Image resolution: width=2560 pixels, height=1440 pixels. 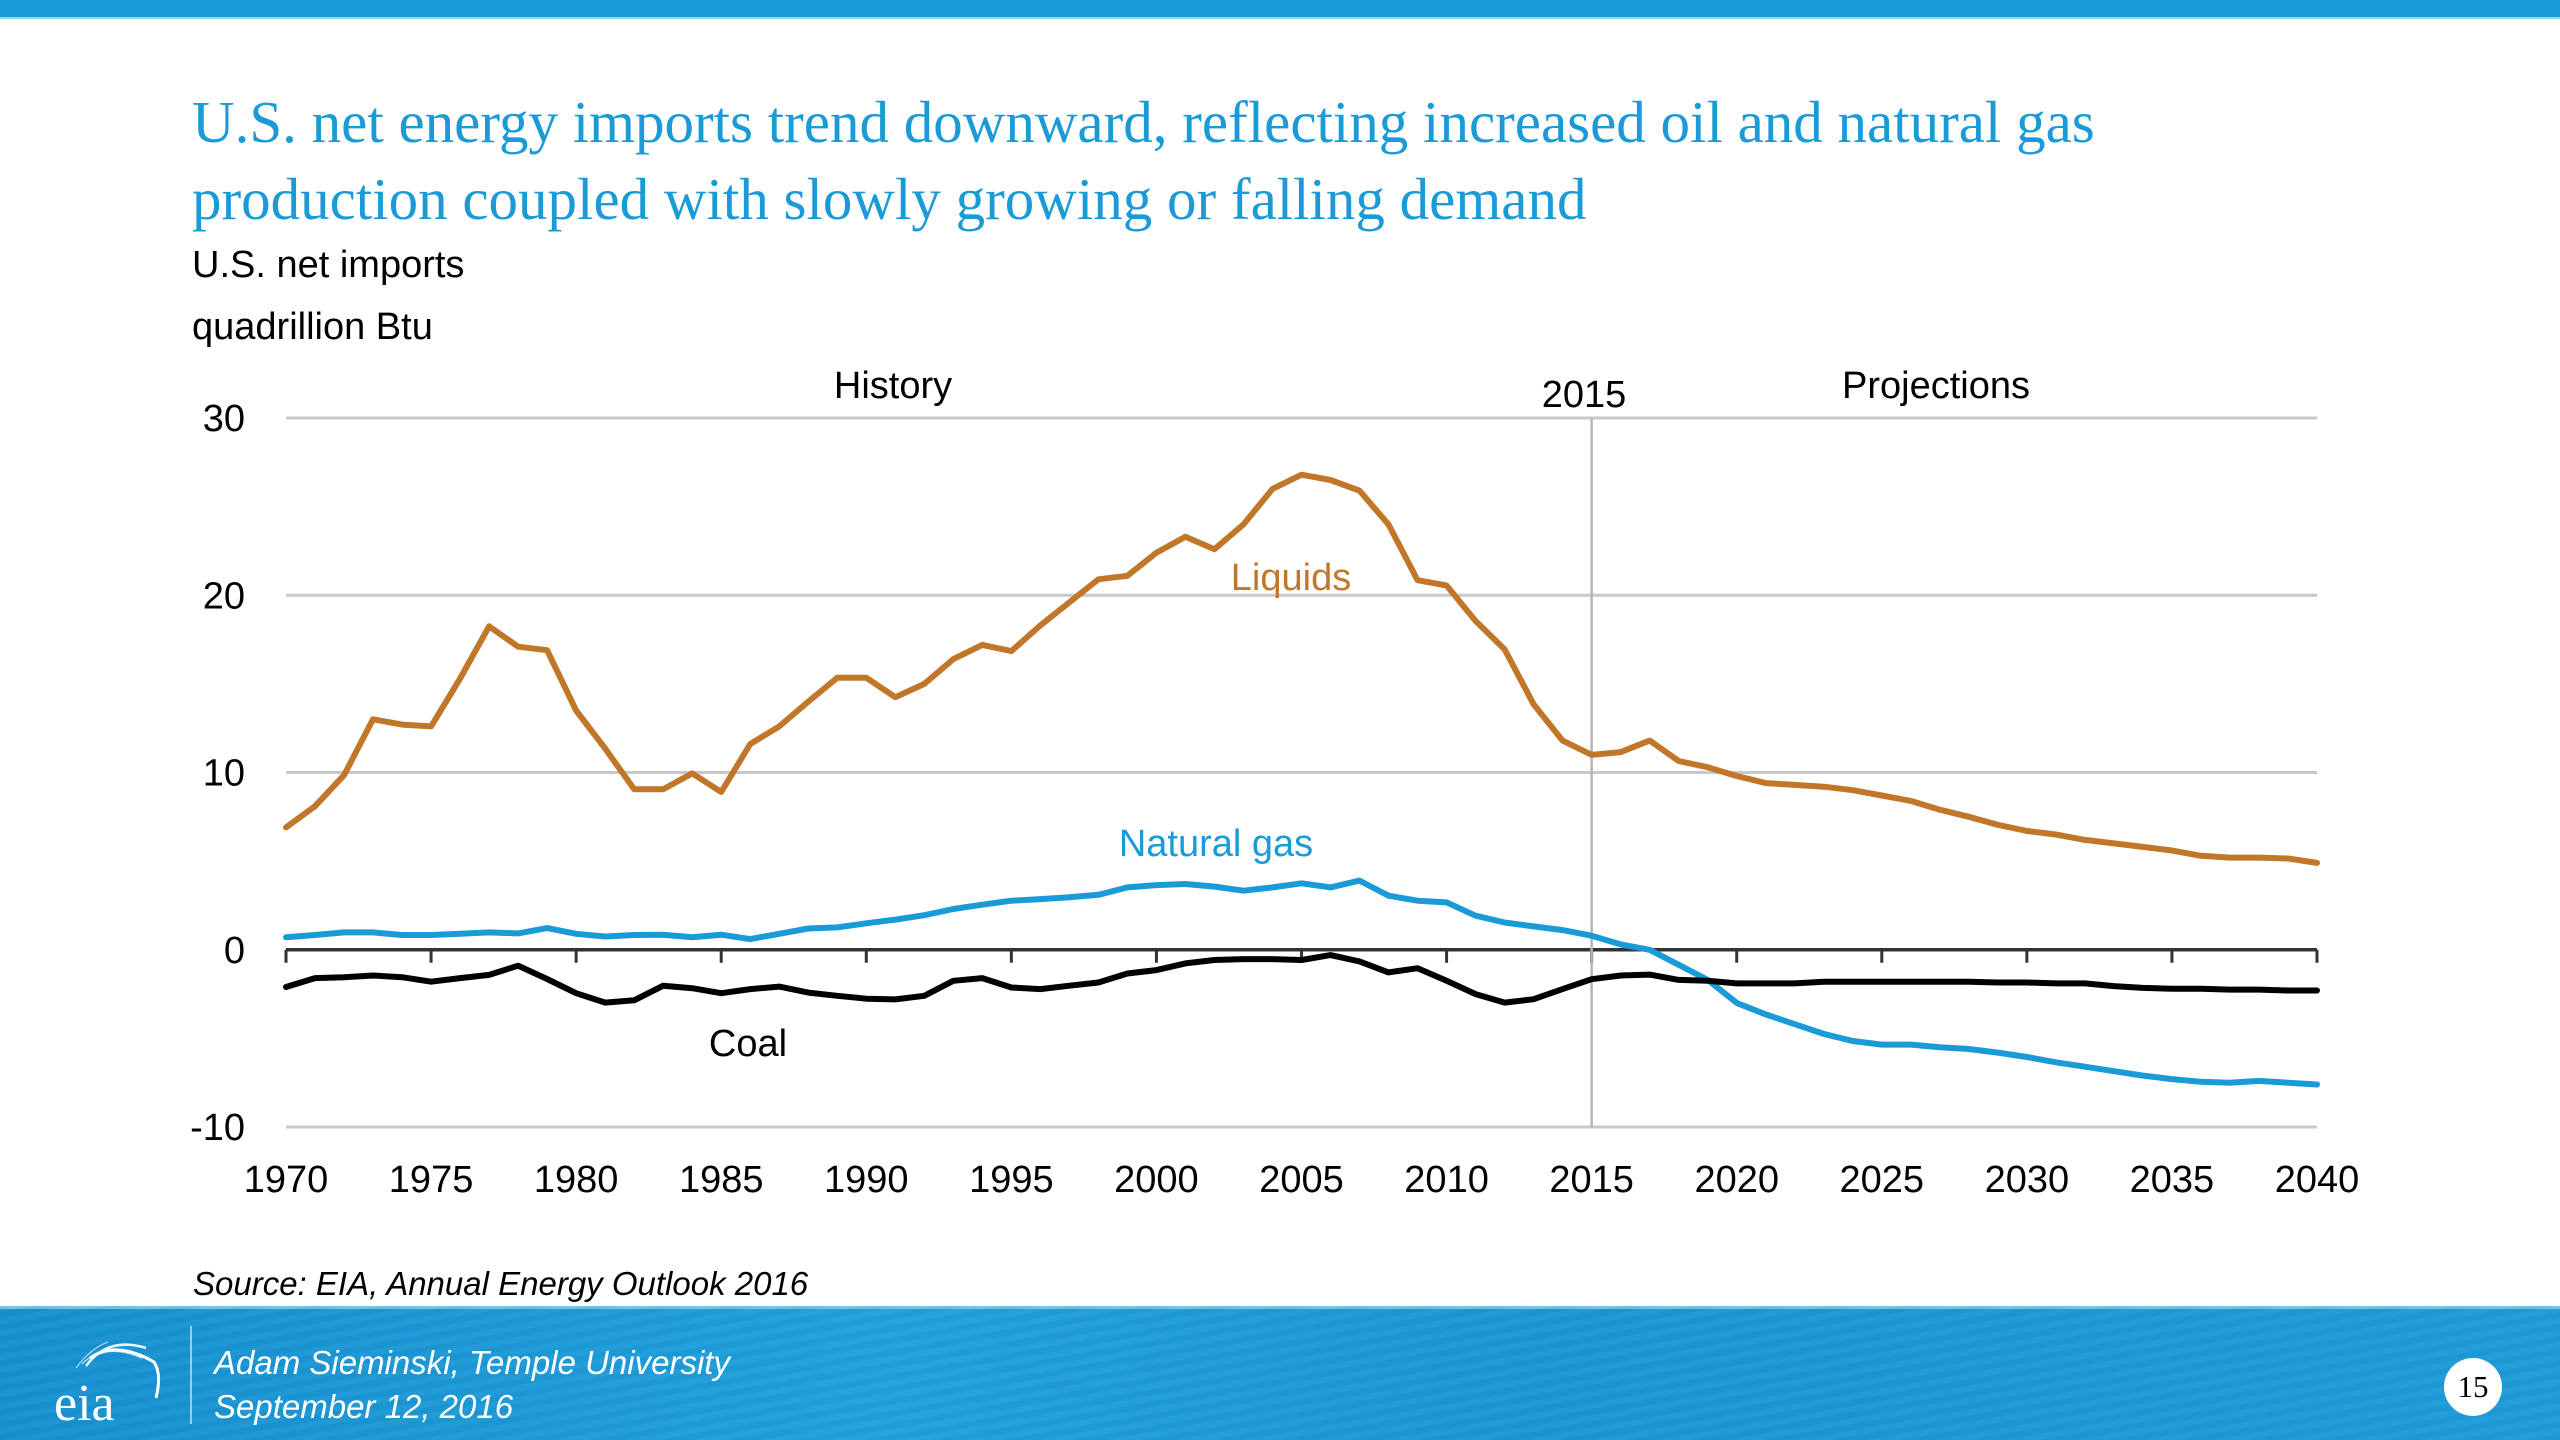 What do you see at coordinates (312, 327) in the screenshot?
I see `y-axis-label: quadrillion Btu` at bounding box center [312, 327].